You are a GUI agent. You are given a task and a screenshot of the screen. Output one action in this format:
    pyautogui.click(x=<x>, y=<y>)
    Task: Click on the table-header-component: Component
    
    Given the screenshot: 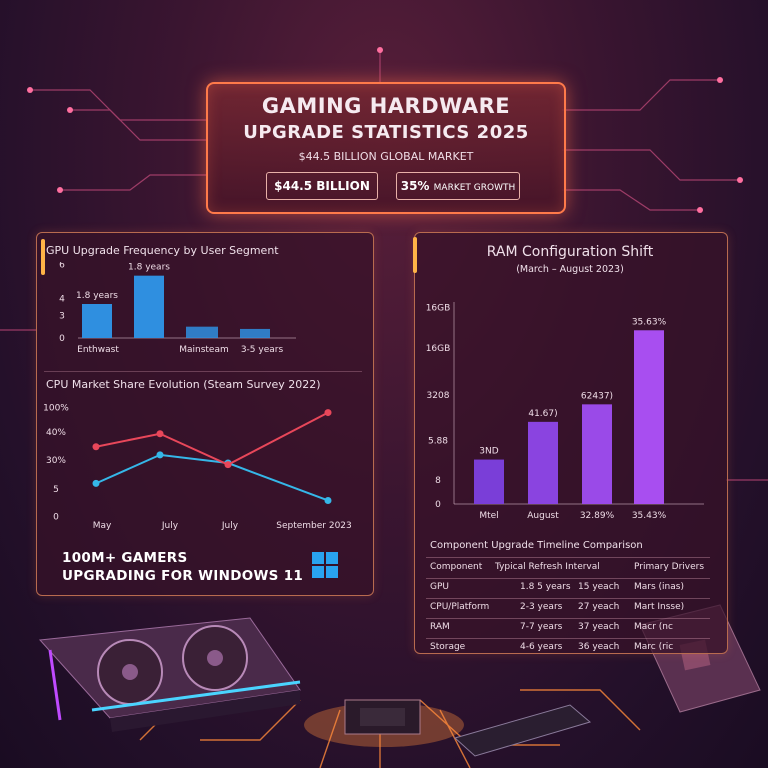 What is the action you would take?
    pyautogui.click(x=456, y=567)
    